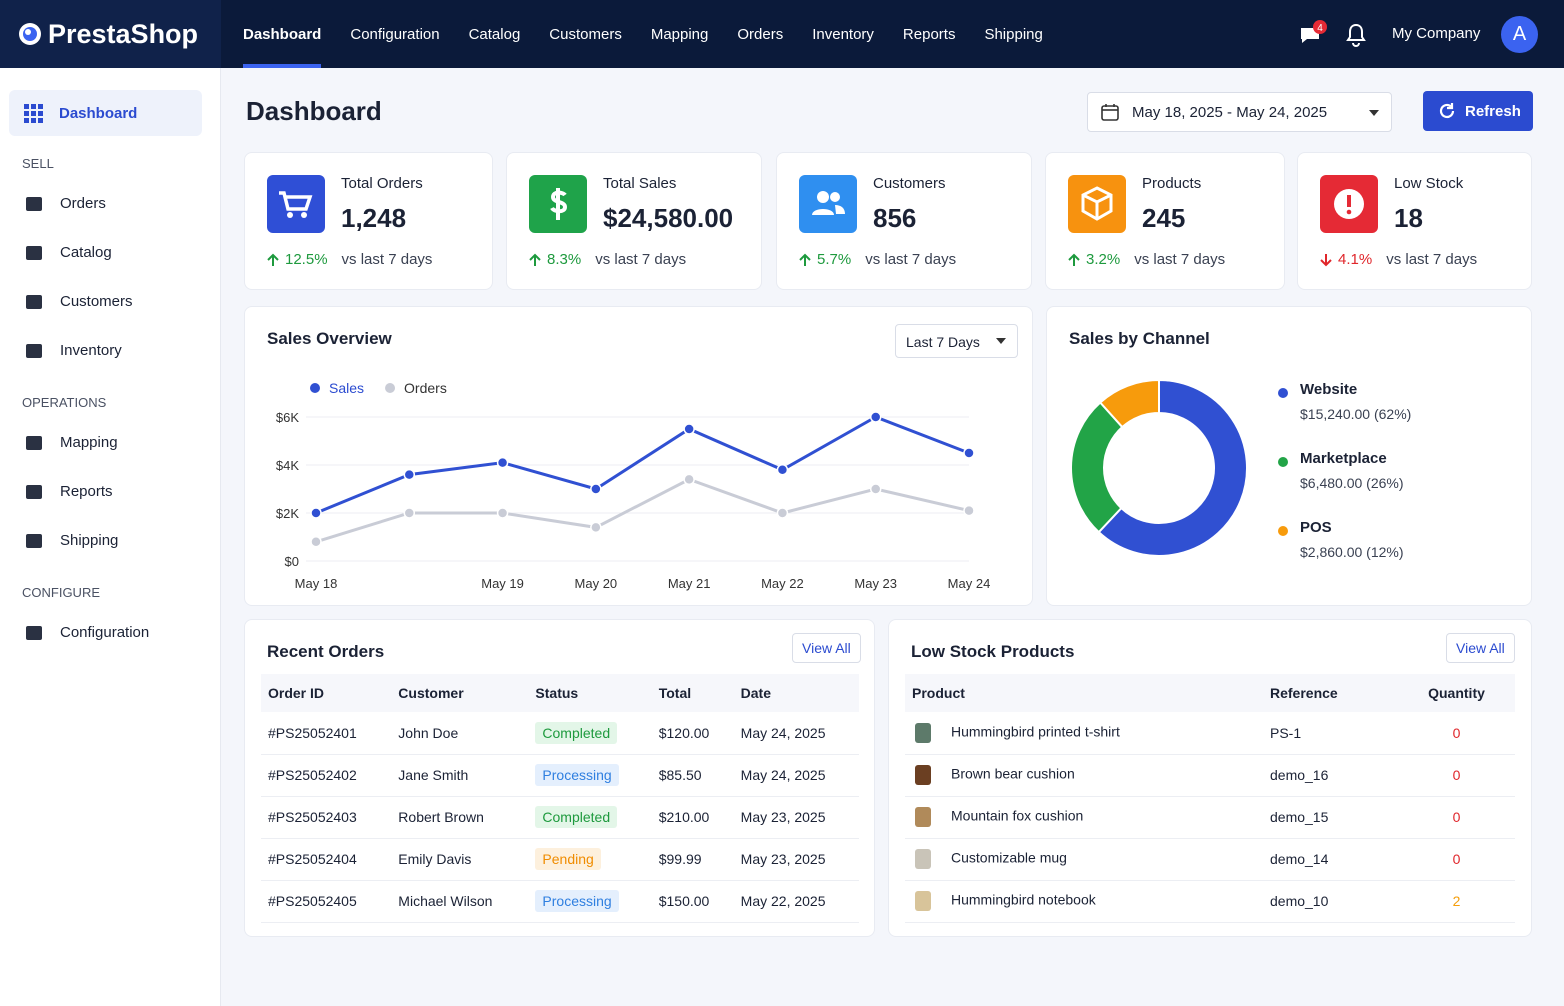 This screenshot has height=1006, width=1564. What do you see at coordinates (1013, 34) in the screenshot?
I see `nav-item: Shipping` at bounding box center [1013, 34].